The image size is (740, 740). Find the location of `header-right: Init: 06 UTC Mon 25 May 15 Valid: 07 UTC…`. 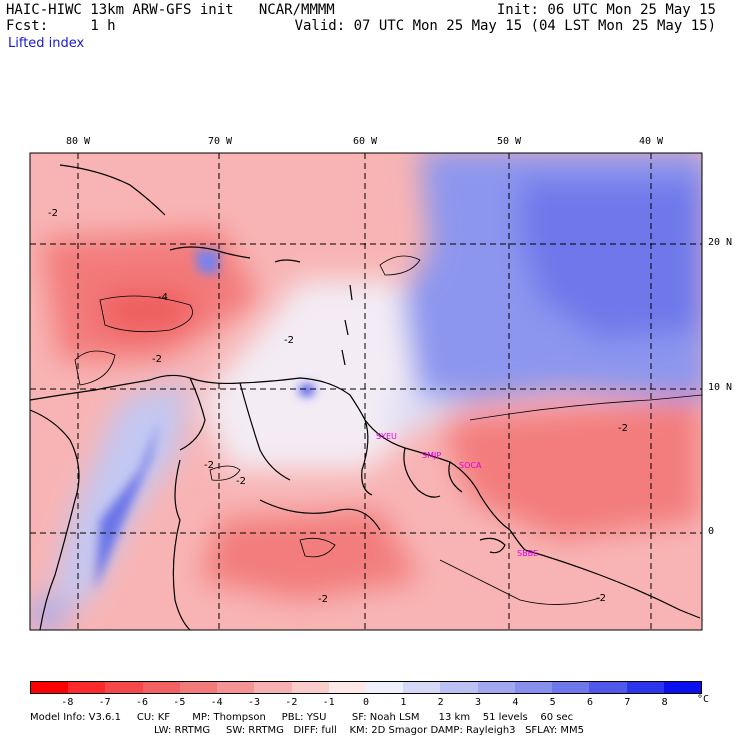

header-right: Init: 06 UTC Mon 25 May 15 Valid: 07 UTC… is located at coordinates (505, 18).